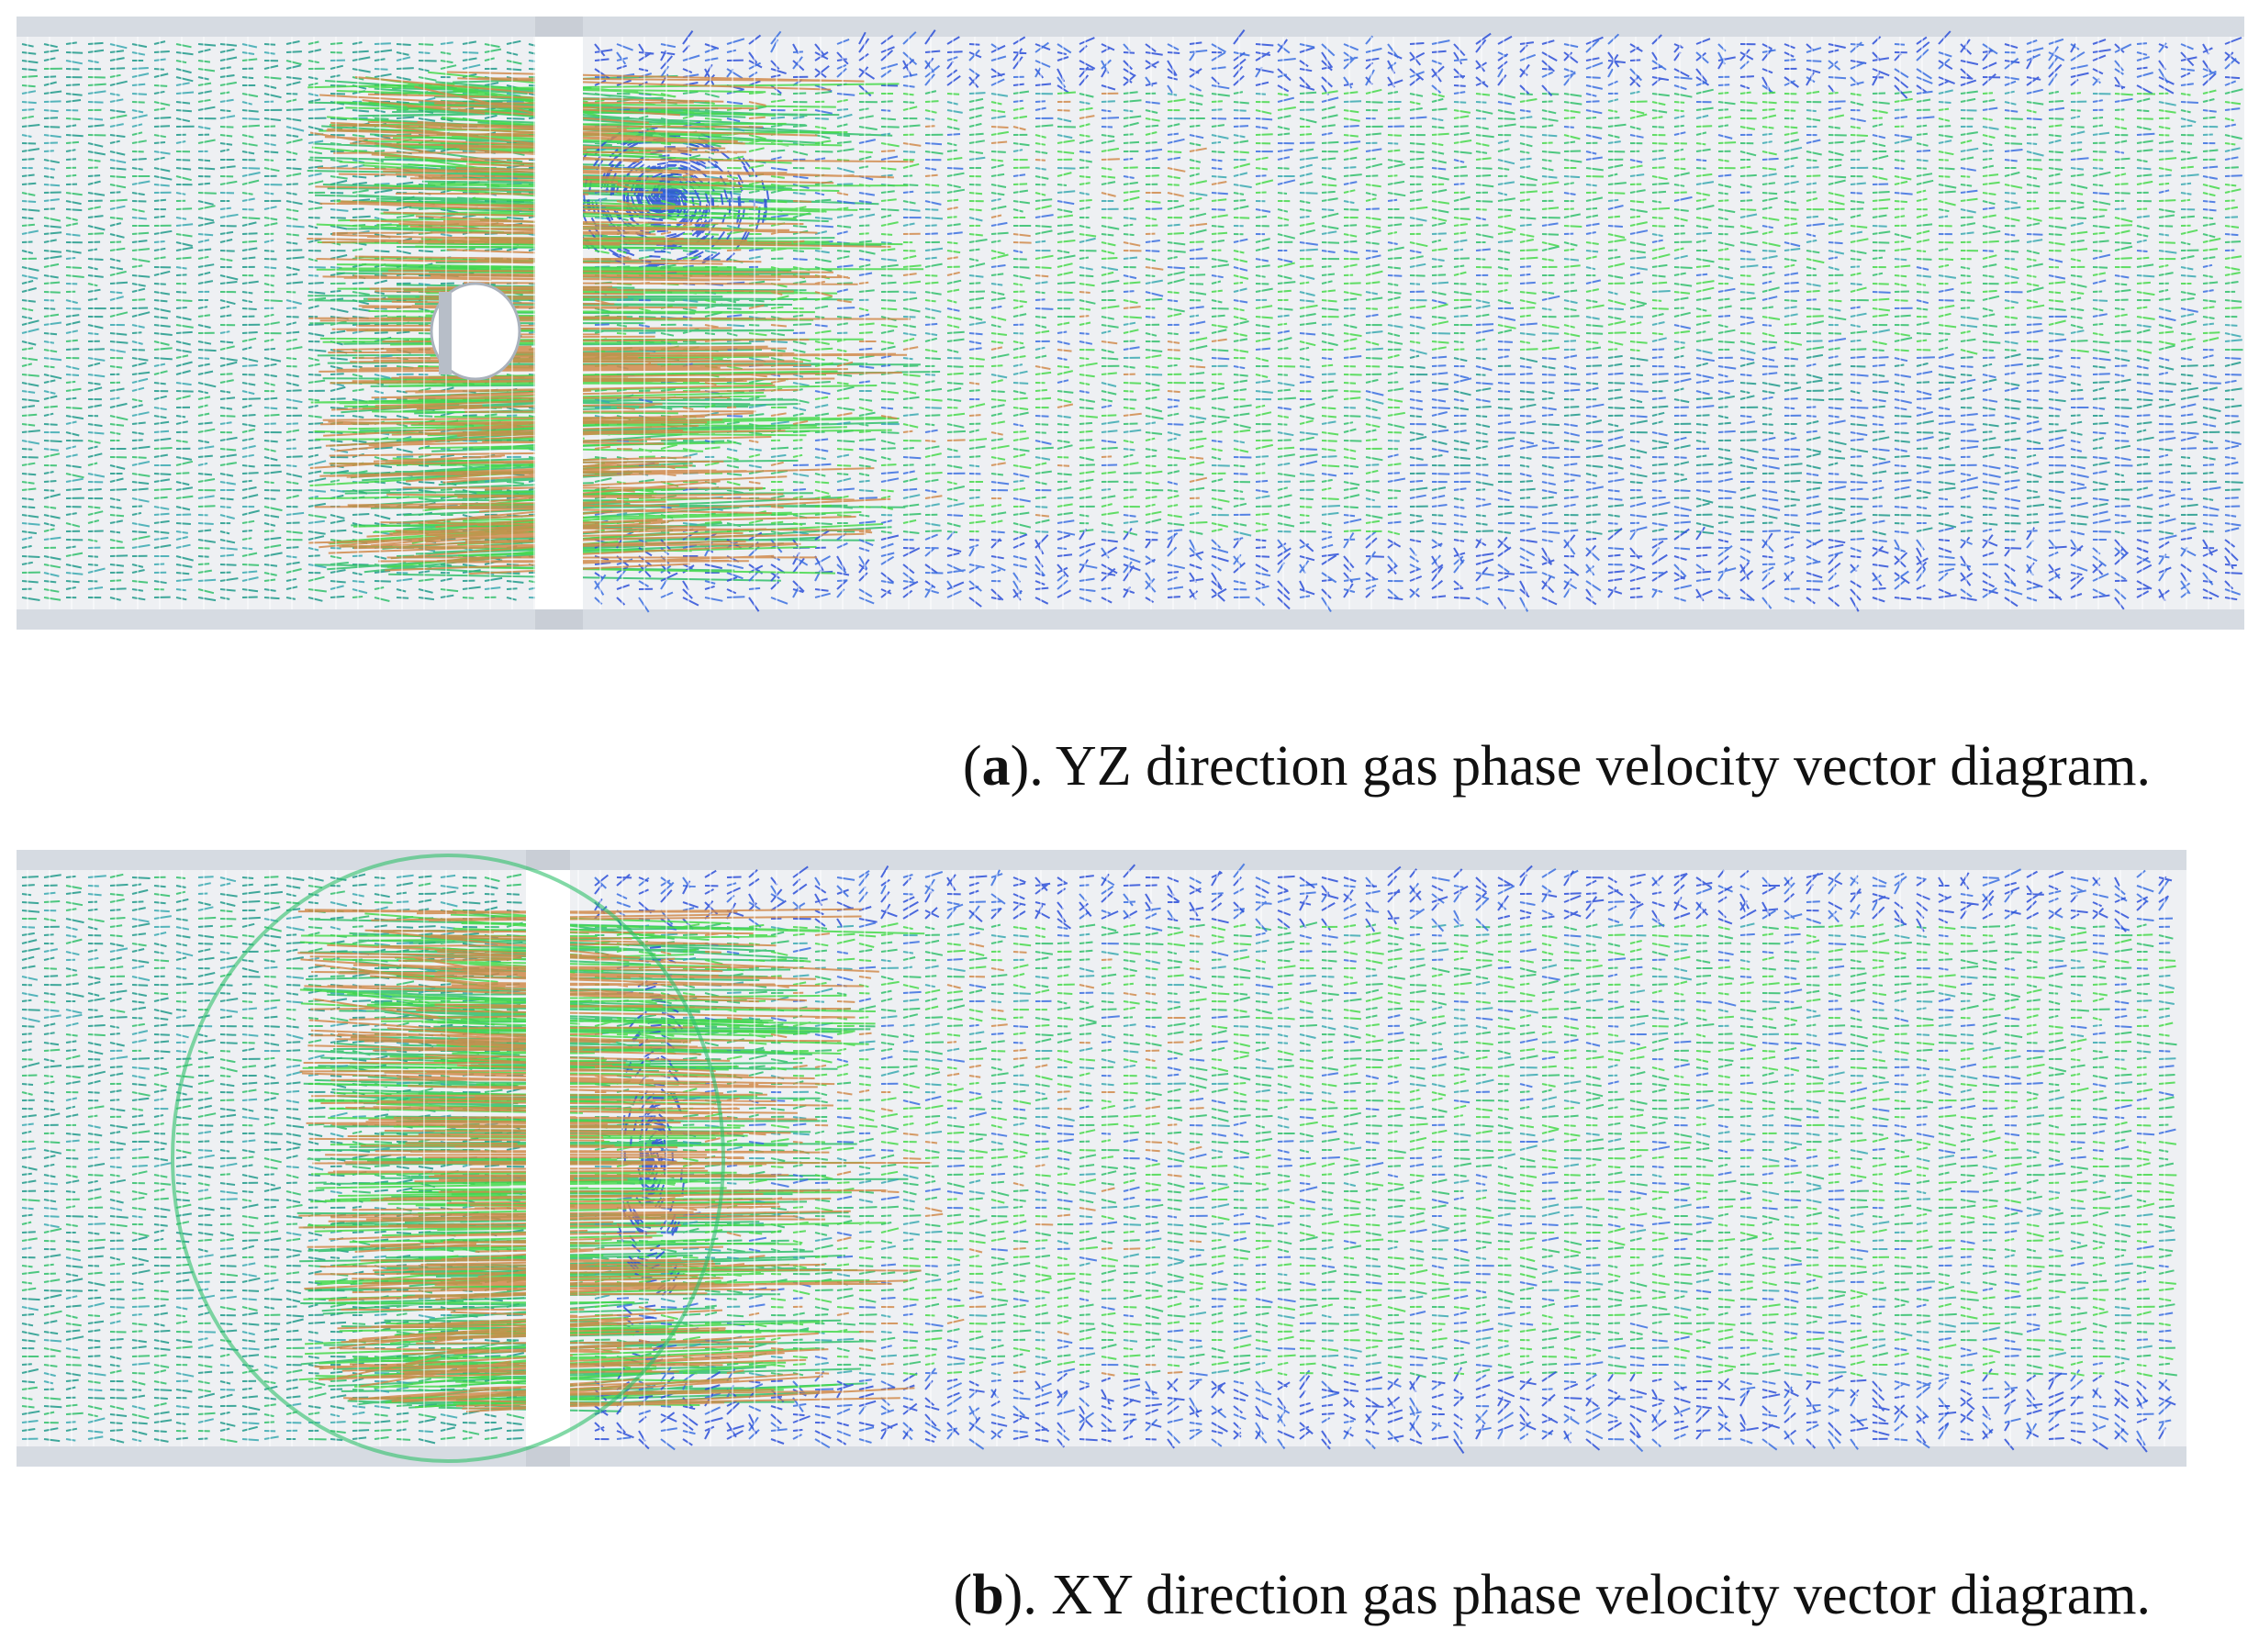 The width and height of the screenshot is (2259, 1652). What do you see at coordinates (996, 766) in the screenshot?
I see `panel-label: a` at bounding box center [996, 766].